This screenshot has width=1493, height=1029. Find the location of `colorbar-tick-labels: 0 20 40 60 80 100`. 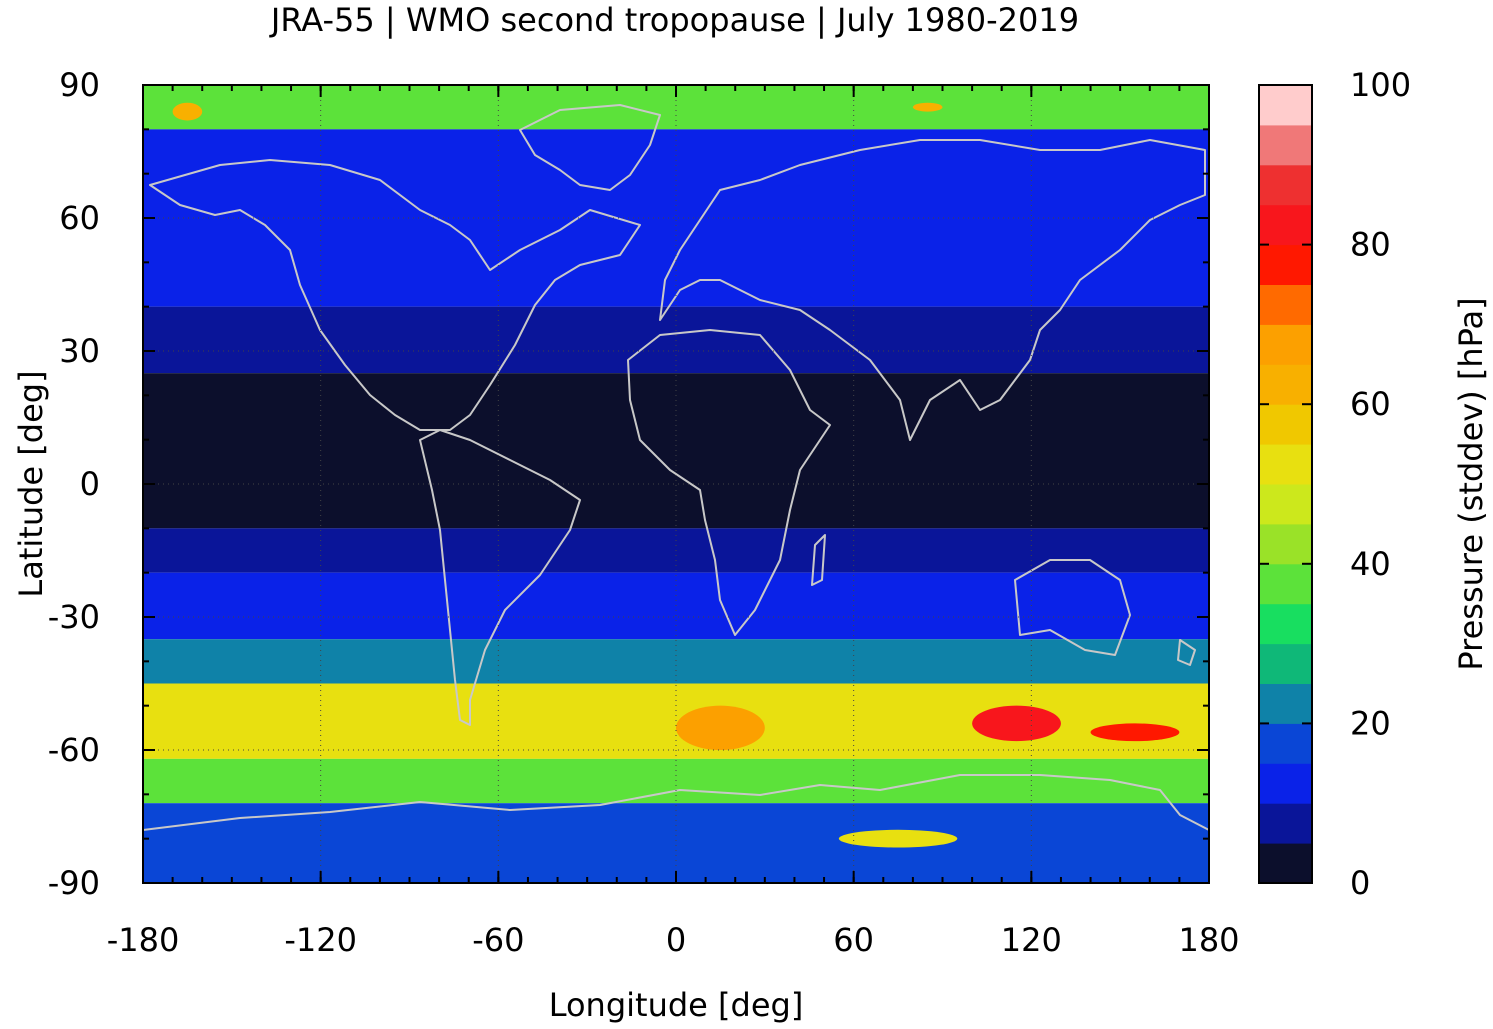

colorbar-tick-labels: 0 20 40 60 80 100 is located at coordinates (1380, 484).